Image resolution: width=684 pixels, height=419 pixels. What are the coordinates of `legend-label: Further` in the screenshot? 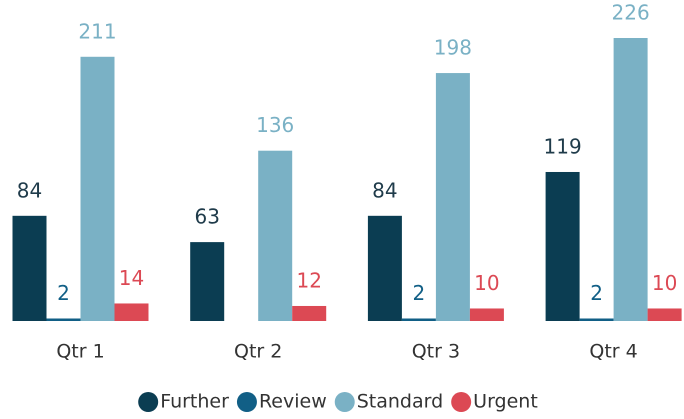 It's located at (194, 402).